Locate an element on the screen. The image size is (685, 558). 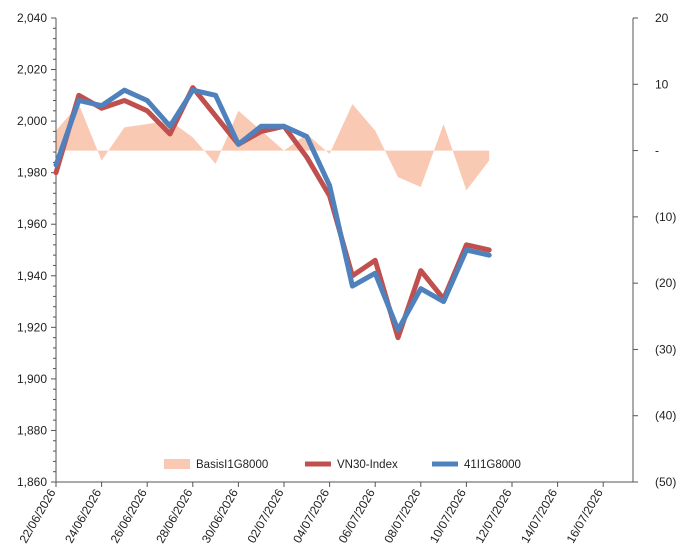
left-tick-label: 2,000 is located at coordinates (32, 121).